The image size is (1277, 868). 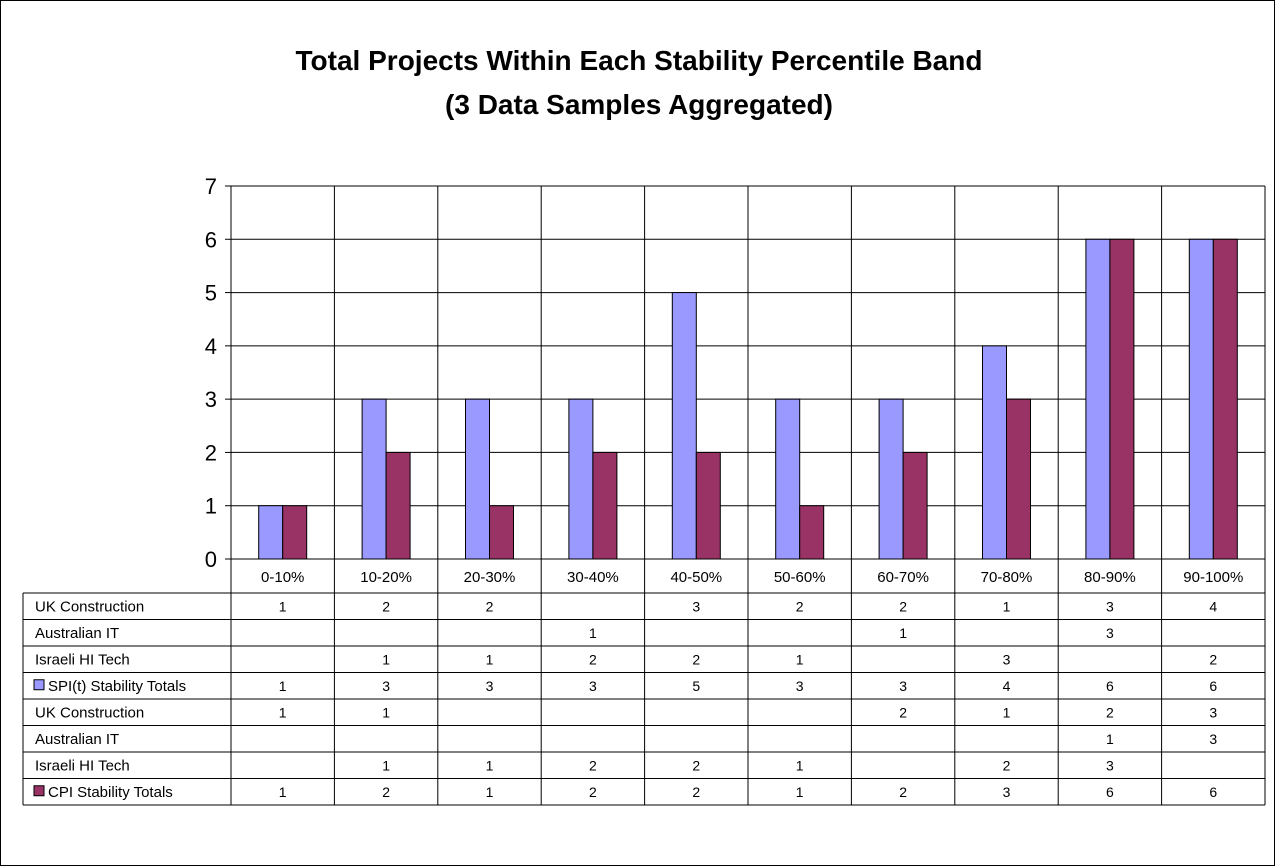 What do you see at coordinates (1225, 399) in the screenshot?
I see `bar-cpi-90-100%` at bounding box center [1225, 399].